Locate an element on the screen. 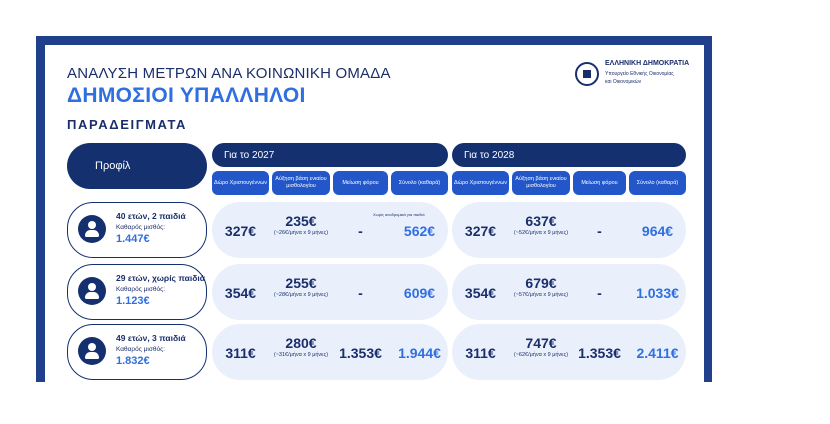 This screenshot has height=424, width=830. tax-2027: 1.353€ is located at coordinates (360, 353).